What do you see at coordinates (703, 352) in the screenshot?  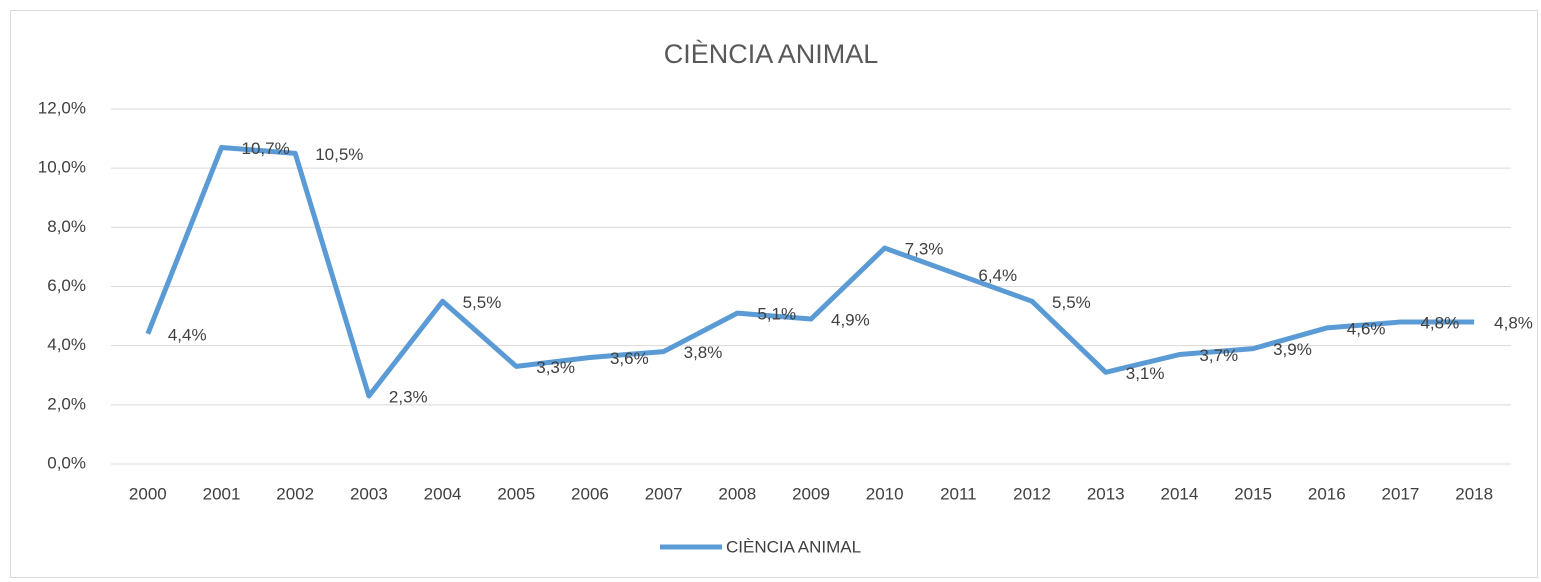 I see `data-label: 3,8%` at bounding box center [703, 352].